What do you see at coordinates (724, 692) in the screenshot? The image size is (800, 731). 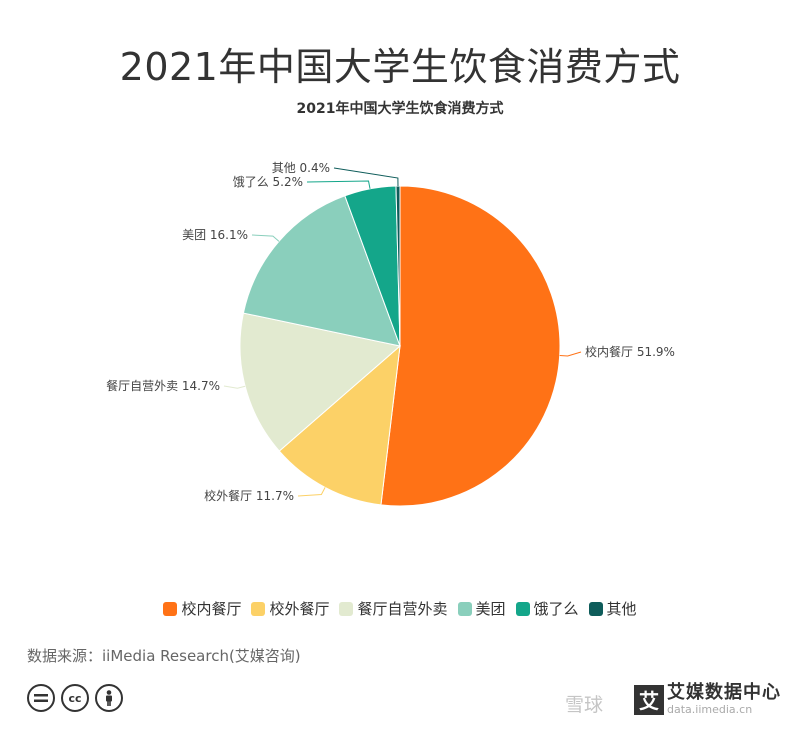 I see `logo-text: 艾媒数据中心` at bounding box center [724, 692].